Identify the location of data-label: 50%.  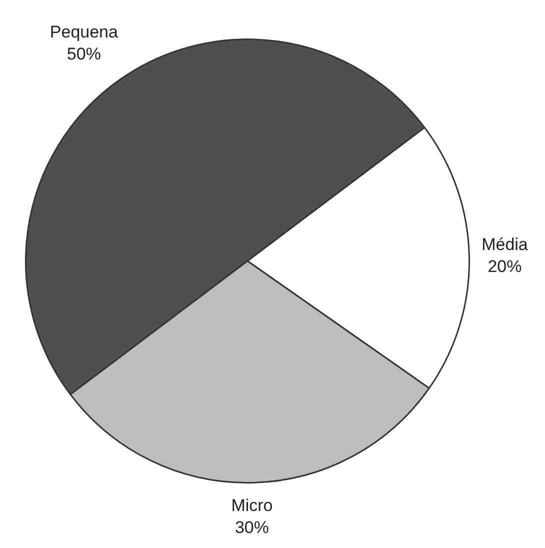
(83, 54).